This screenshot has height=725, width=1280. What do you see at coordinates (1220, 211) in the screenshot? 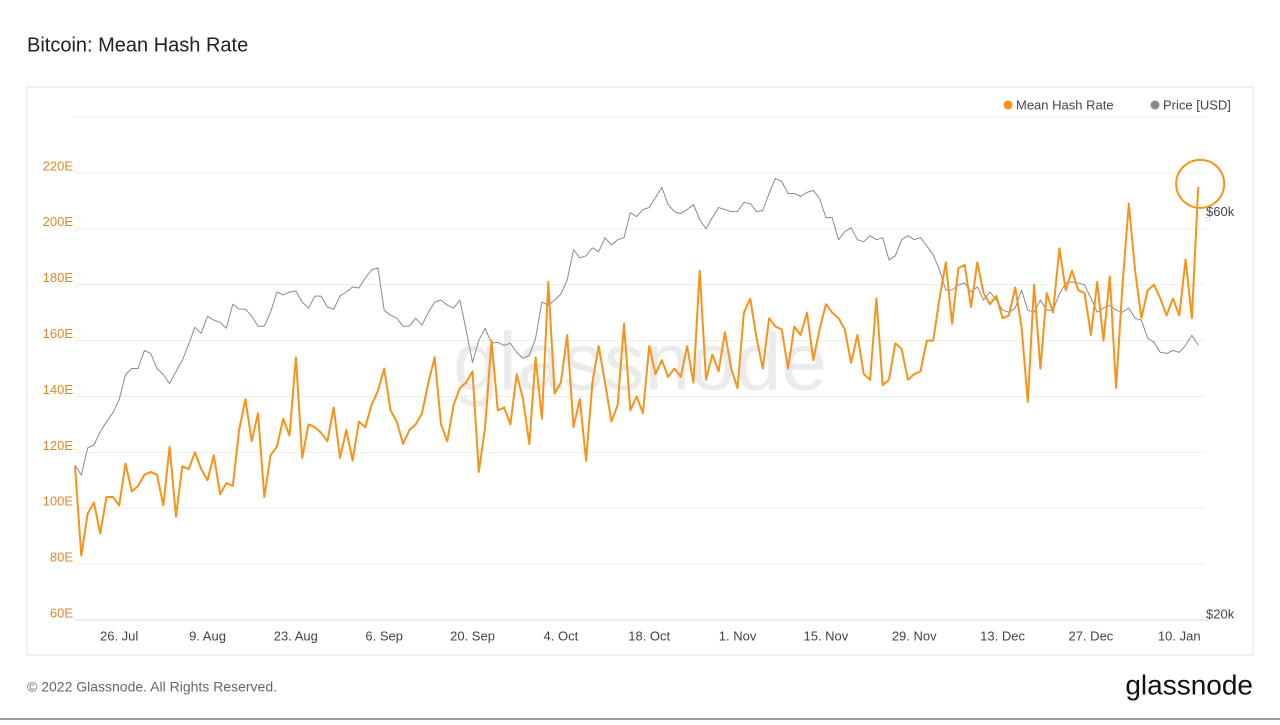
I see `y2-tick-label: $60k` at bounding box center [1220, 211].